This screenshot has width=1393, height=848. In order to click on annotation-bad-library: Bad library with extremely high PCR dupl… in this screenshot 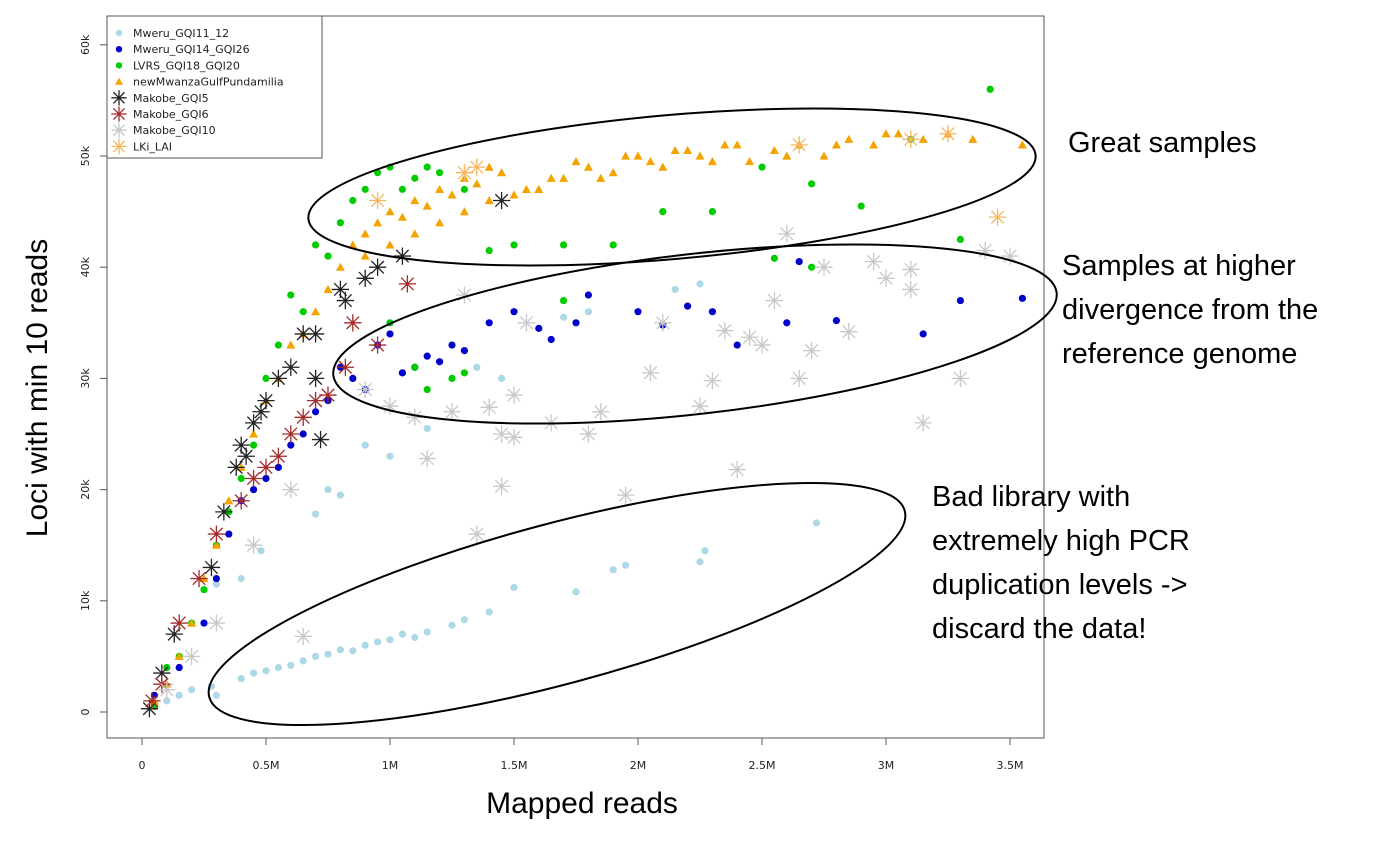, I will do `click(1065, 563)`.